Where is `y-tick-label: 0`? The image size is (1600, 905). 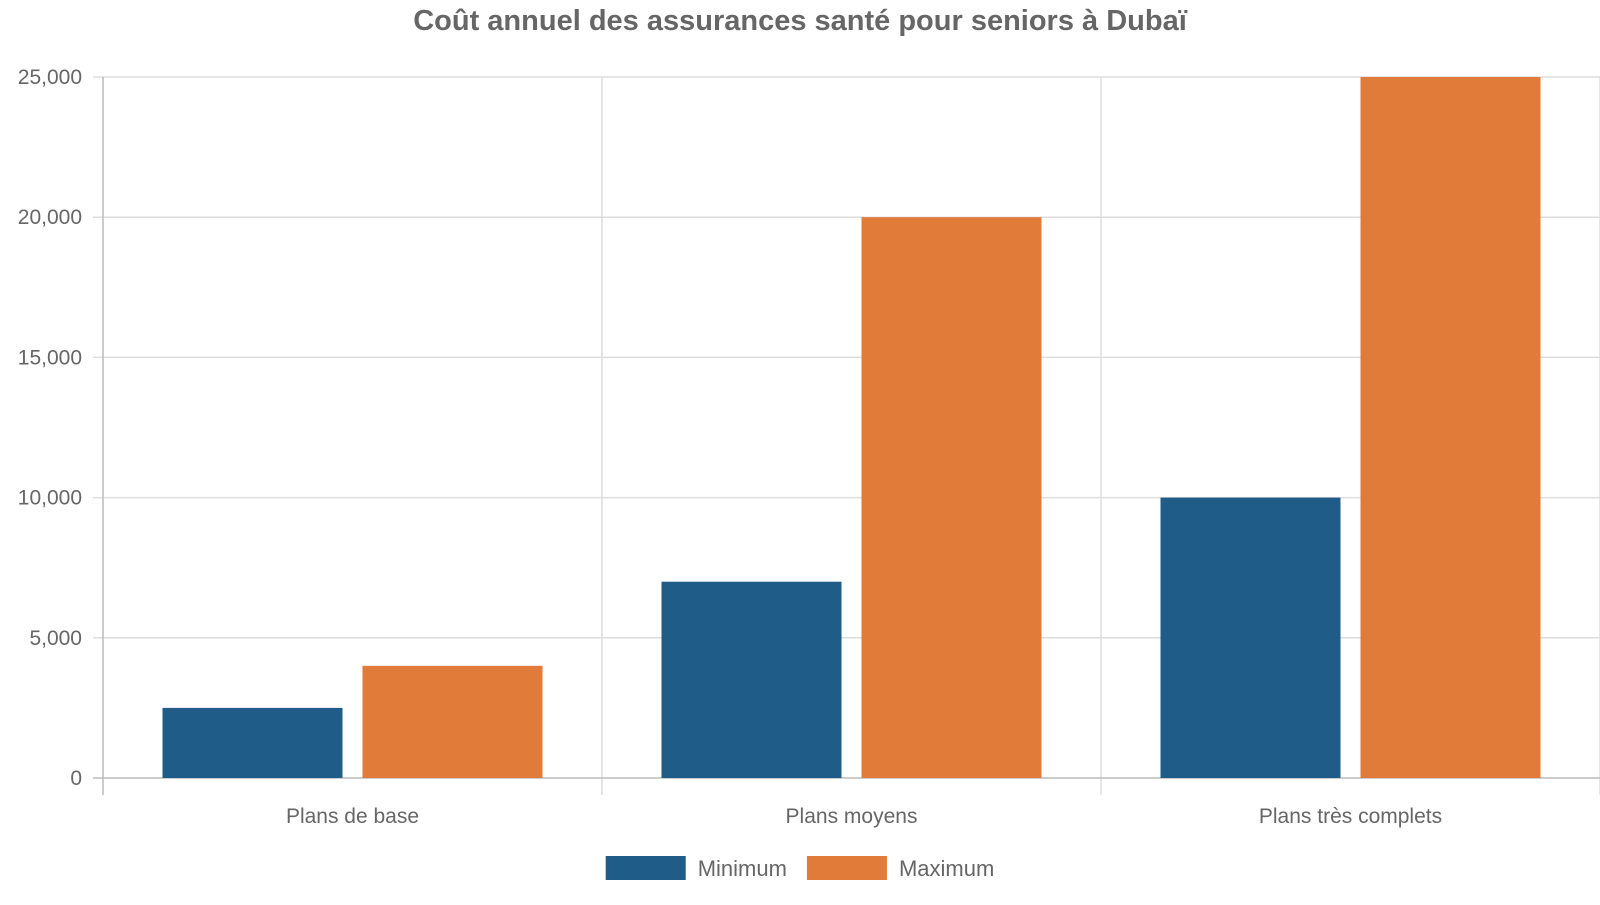 y-tick-label: 0 is located at coordinates (76, 778).